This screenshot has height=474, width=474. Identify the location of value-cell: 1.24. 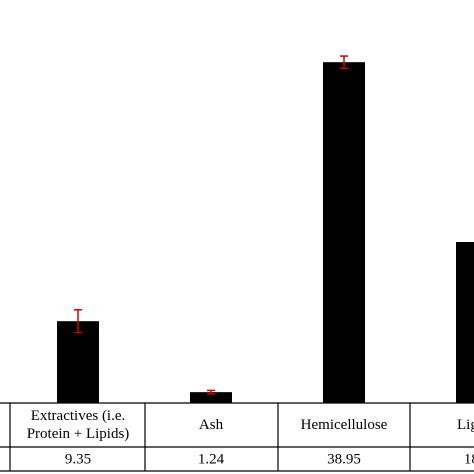
(211, 459).